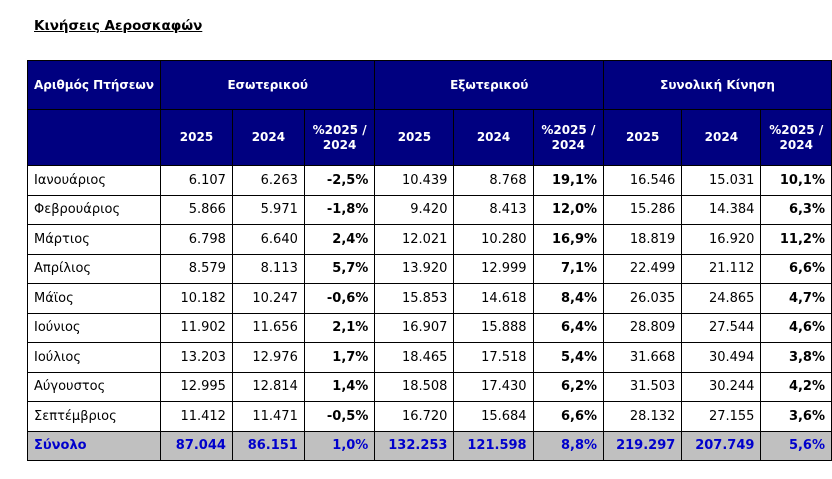  Describe the element at coordinates (339, 327) in the screenshot. I see `percent-change-cell: 2,1%` at that location.